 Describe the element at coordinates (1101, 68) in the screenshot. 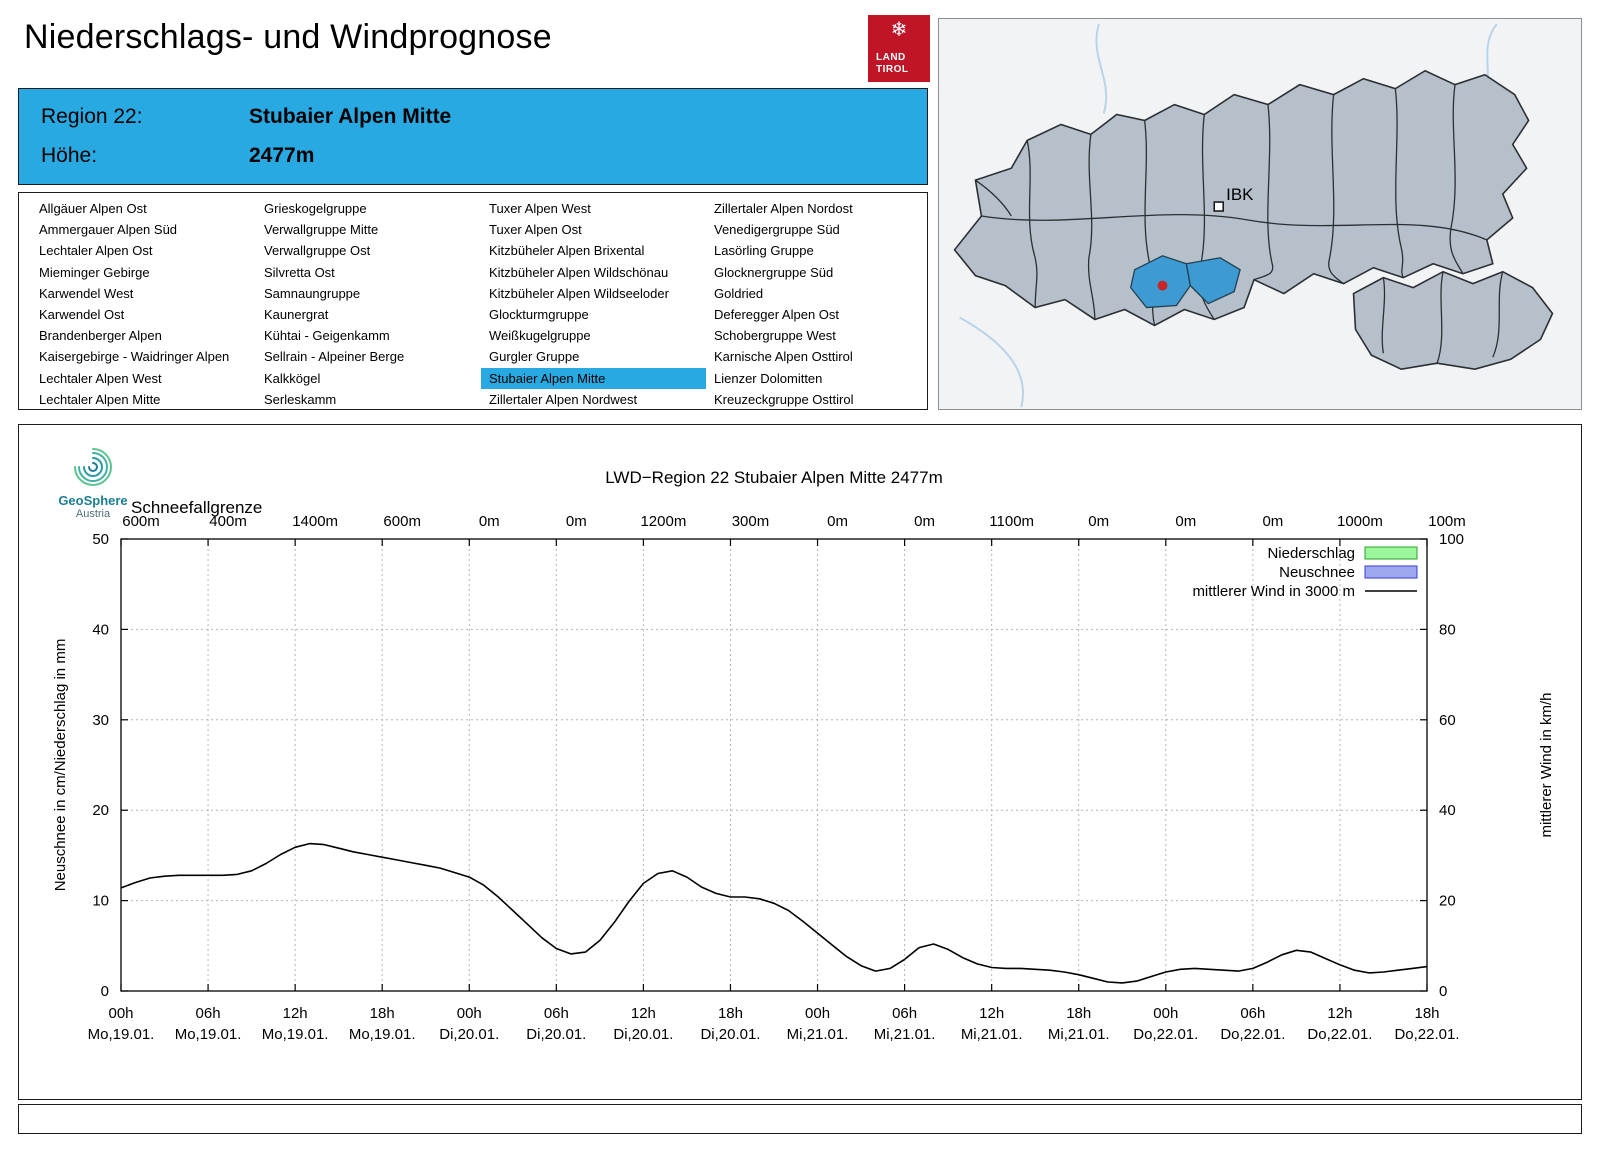

I see `river-line` at that location.